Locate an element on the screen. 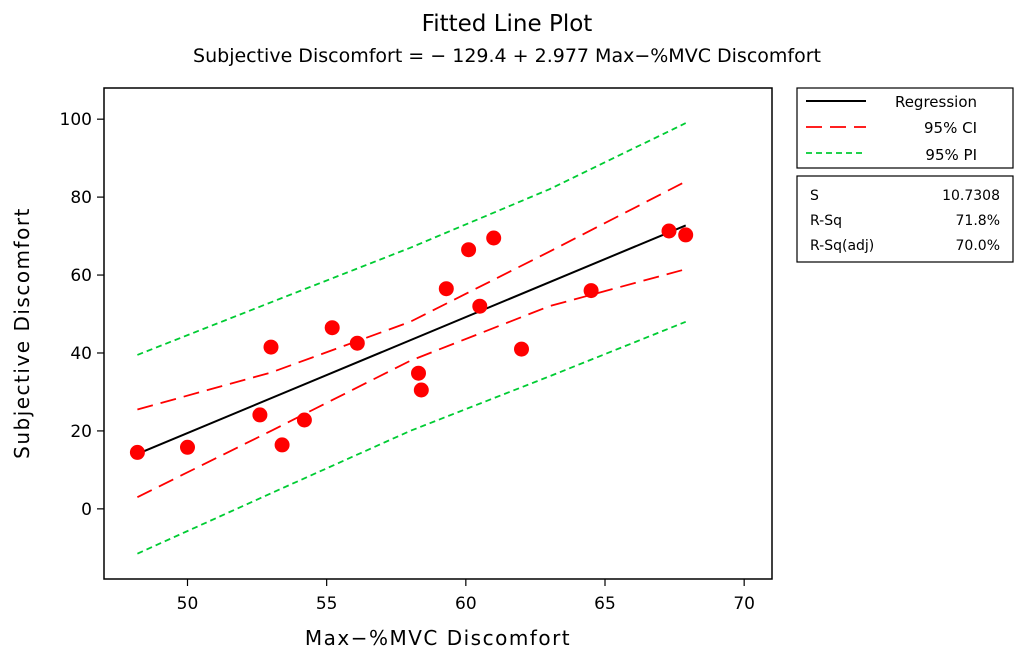 Image resolution: width=1024 pixels, height=656 pixels. stat-s-value: 10.7308 is located at coordinates (971, 196).